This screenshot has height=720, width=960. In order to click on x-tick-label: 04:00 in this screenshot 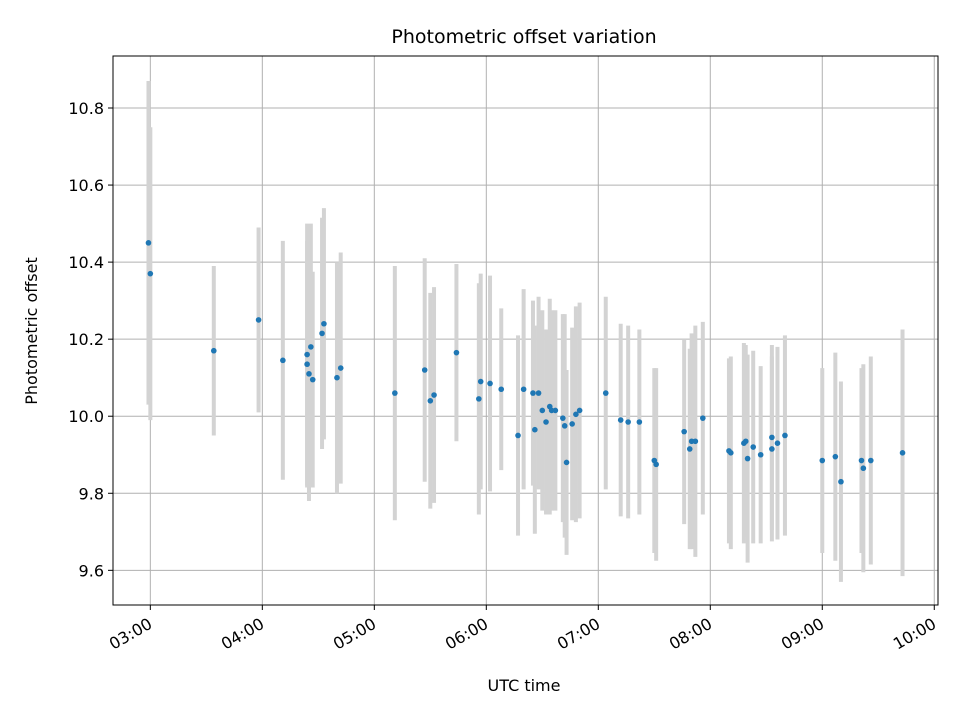, I will do `click(242, 634)`.